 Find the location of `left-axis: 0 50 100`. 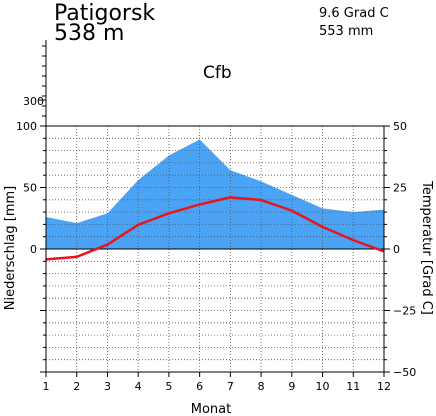

left-axis: 0 50 100 is located at coordinates (31, 246).